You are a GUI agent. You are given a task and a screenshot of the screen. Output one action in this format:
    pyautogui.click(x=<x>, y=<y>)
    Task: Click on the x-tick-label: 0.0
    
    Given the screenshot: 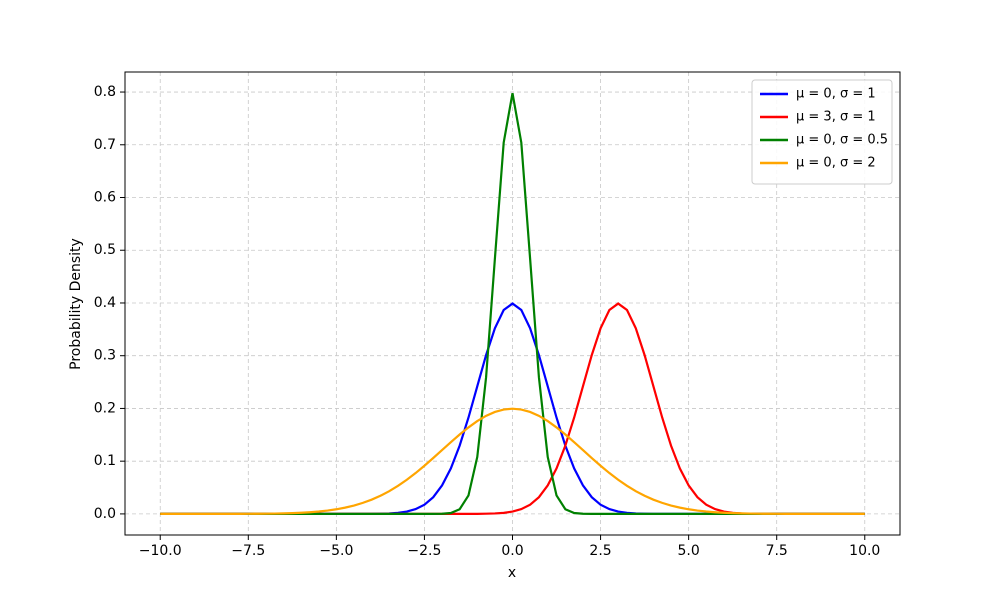 What is the action you would take?
    pyautogui.click(x=512, y=551)
    